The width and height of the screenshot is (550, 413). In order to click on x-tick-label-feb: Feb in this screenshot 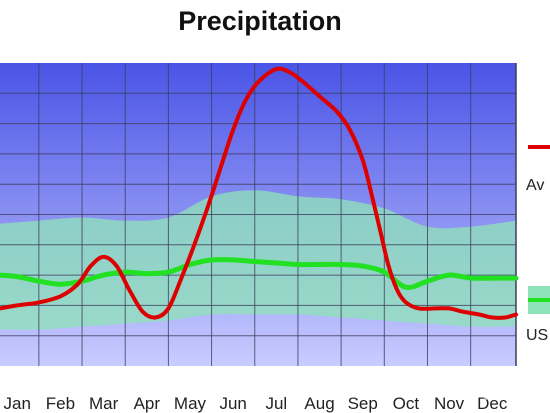, I will do `click(60, 403)`.